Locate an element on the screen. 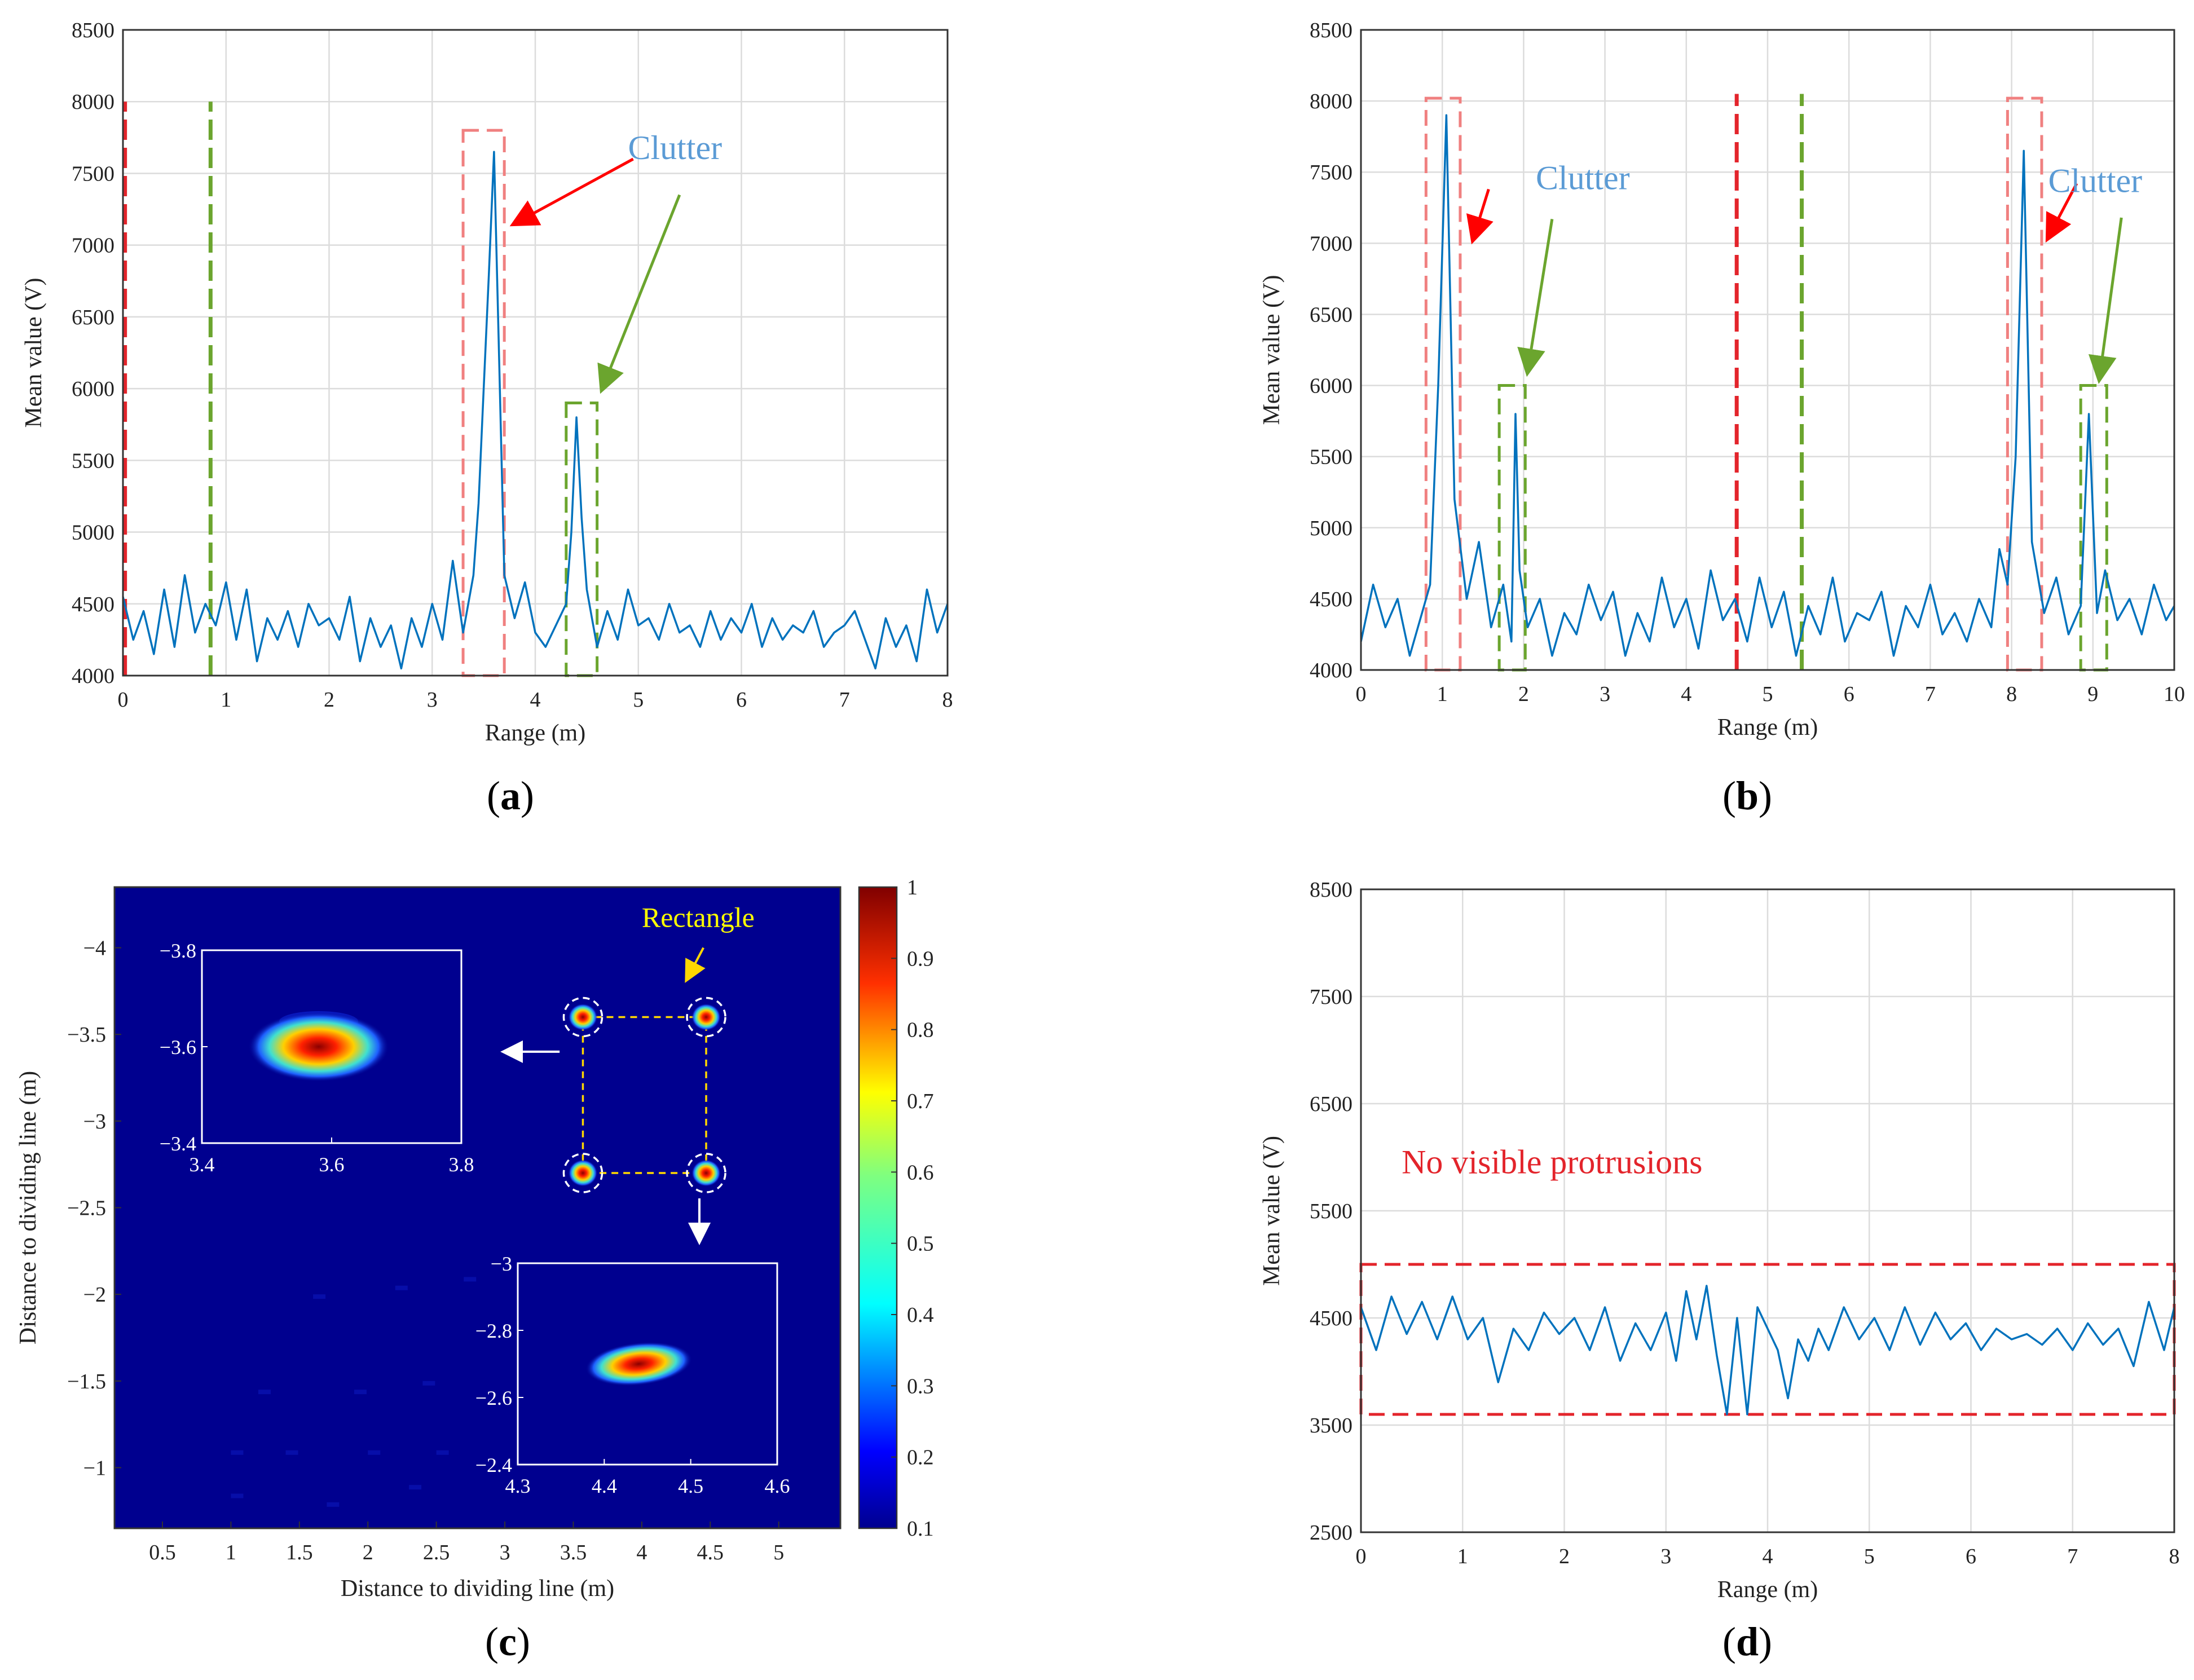 The image size is (2194, 1680). x-tick-label: 3 is located at coordinates (1665, 1556).